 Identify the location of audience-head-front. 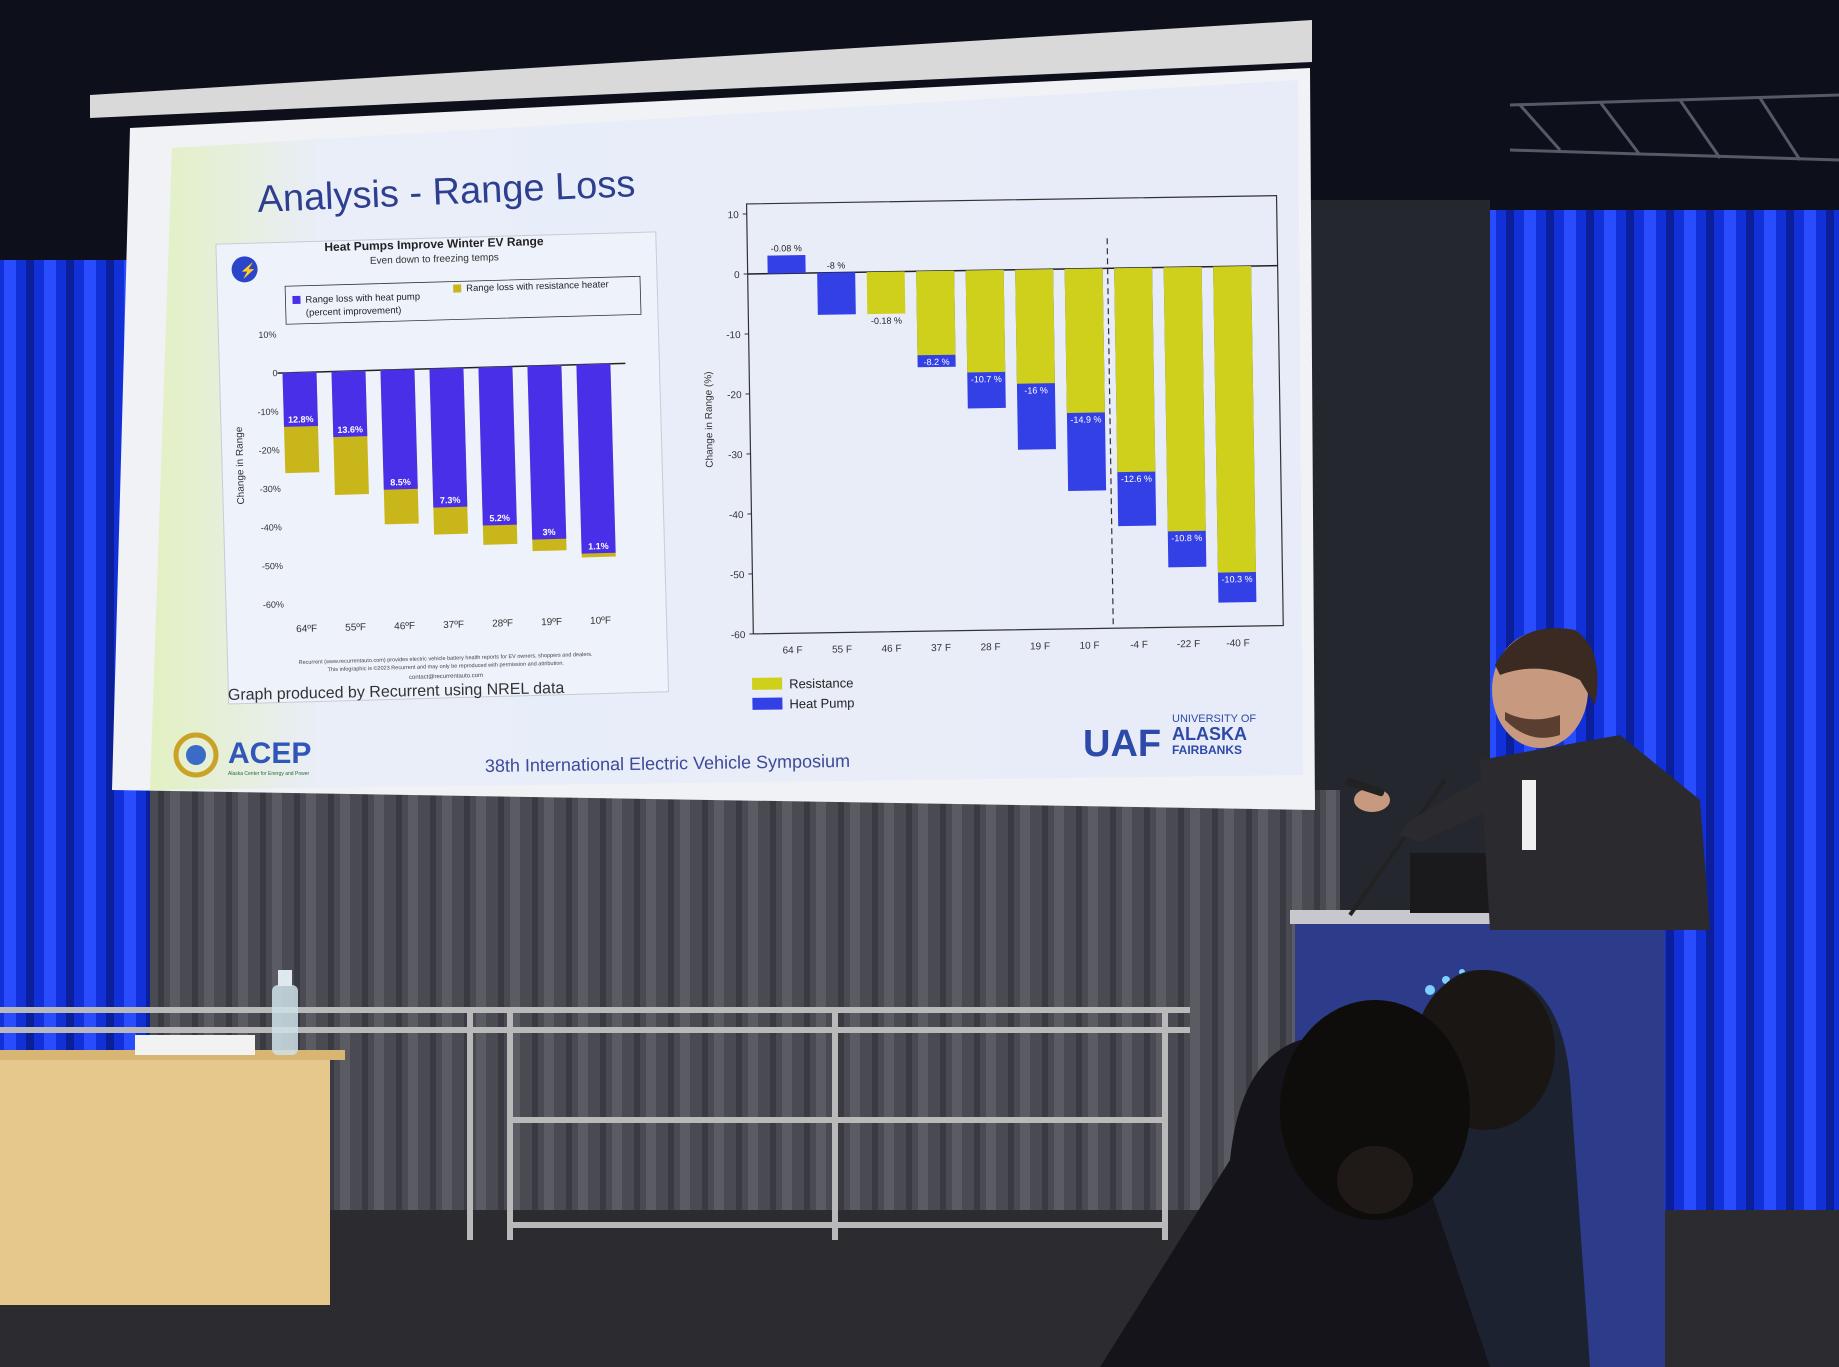
(1375, 1110).